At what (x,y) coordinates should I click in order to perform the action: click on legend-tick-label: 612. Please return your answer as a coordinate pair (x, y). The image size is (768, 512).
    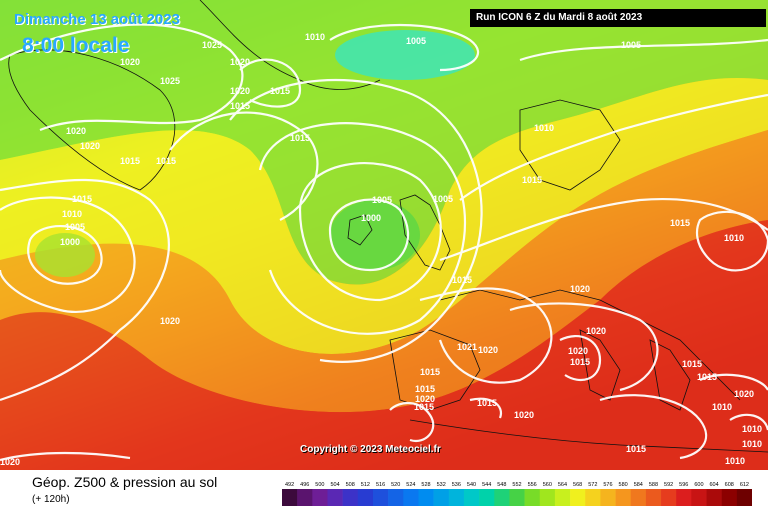
    Looking at the image, I should click on (744, 485).